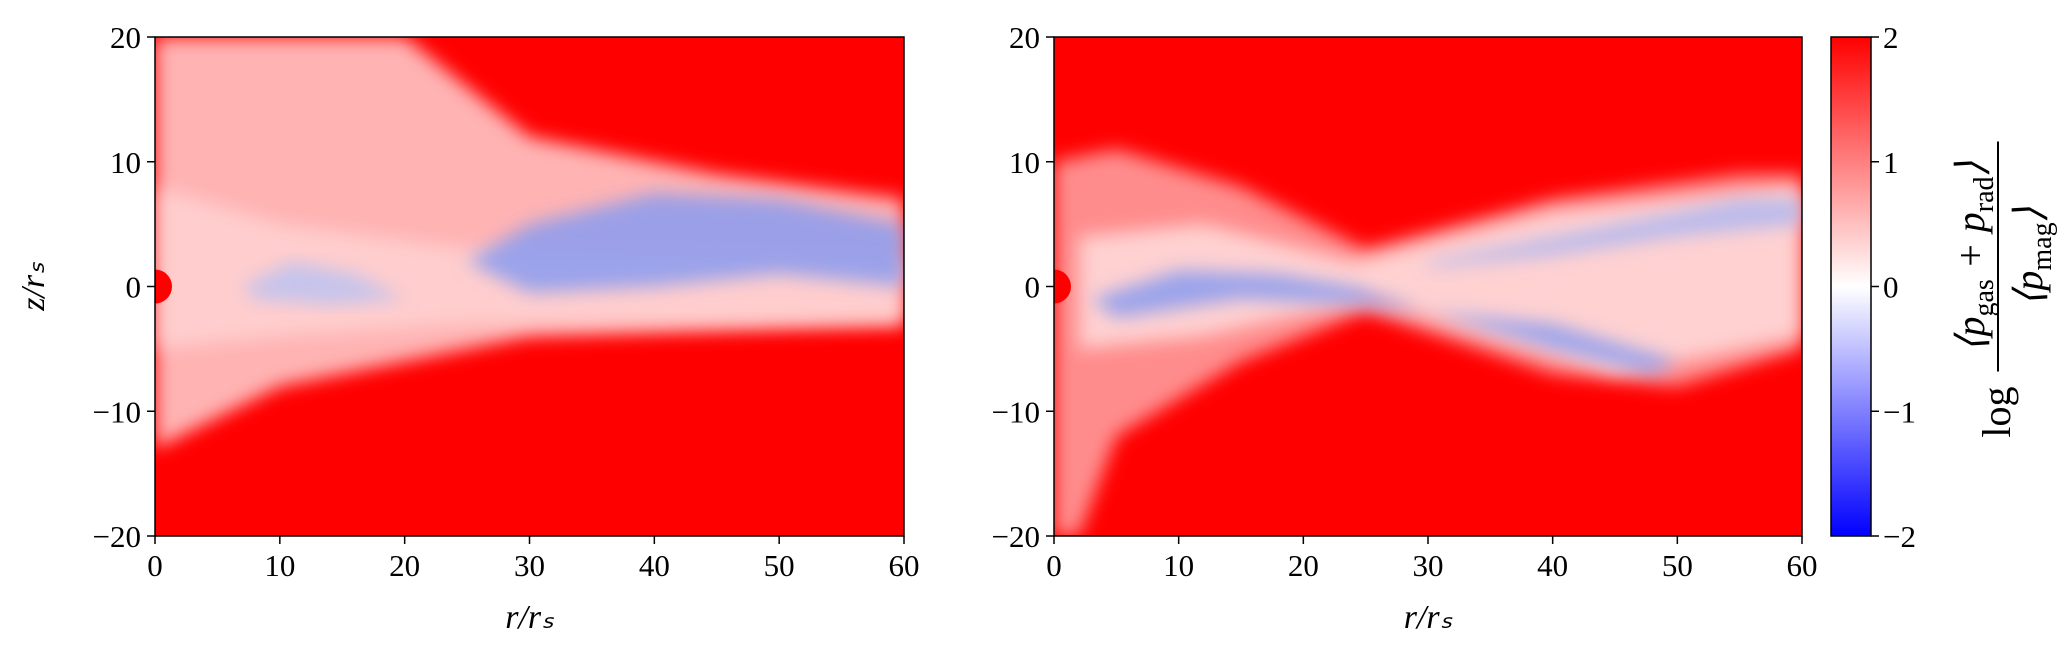 This screenshot has width=2066, height=654. I want to click on subscript: mag, so click(2042, 246).